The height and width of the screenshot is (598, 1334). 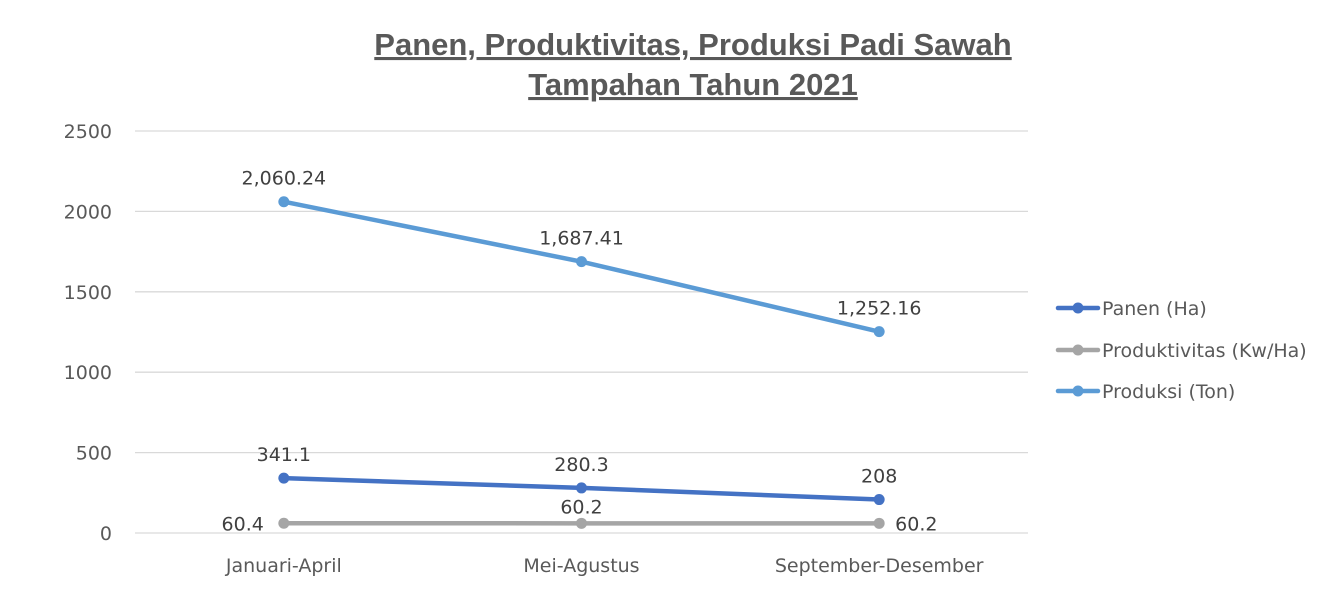 What do you see at coordinates (1154, 309) in the screenshot?
I see `legend-label: Panen (Ha)` at bounding box center [1154, 309].